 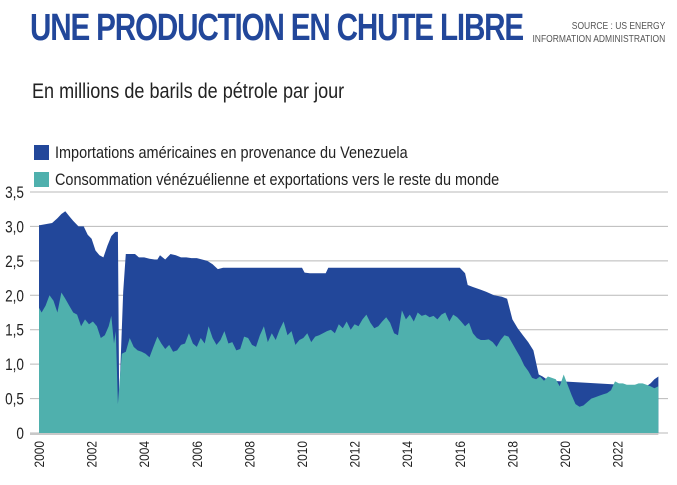 What do you see at coordinates (407, 454) in the screenshot?
I see `x-tick-label: 2014` at bounding box center [407, 454].